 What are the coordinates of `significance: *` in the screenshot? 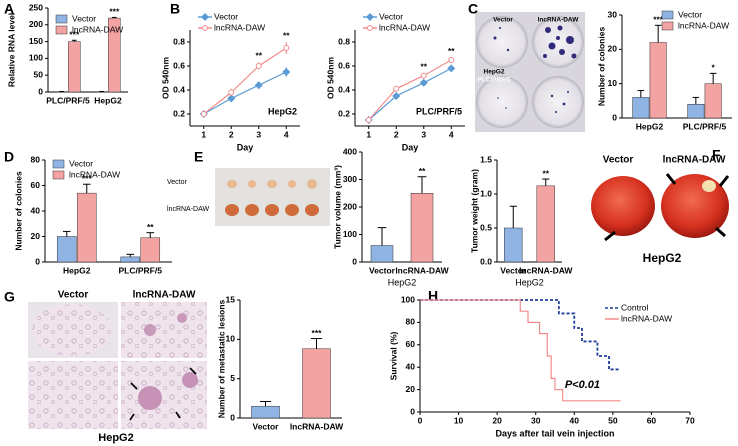 It's located at (714, 68).